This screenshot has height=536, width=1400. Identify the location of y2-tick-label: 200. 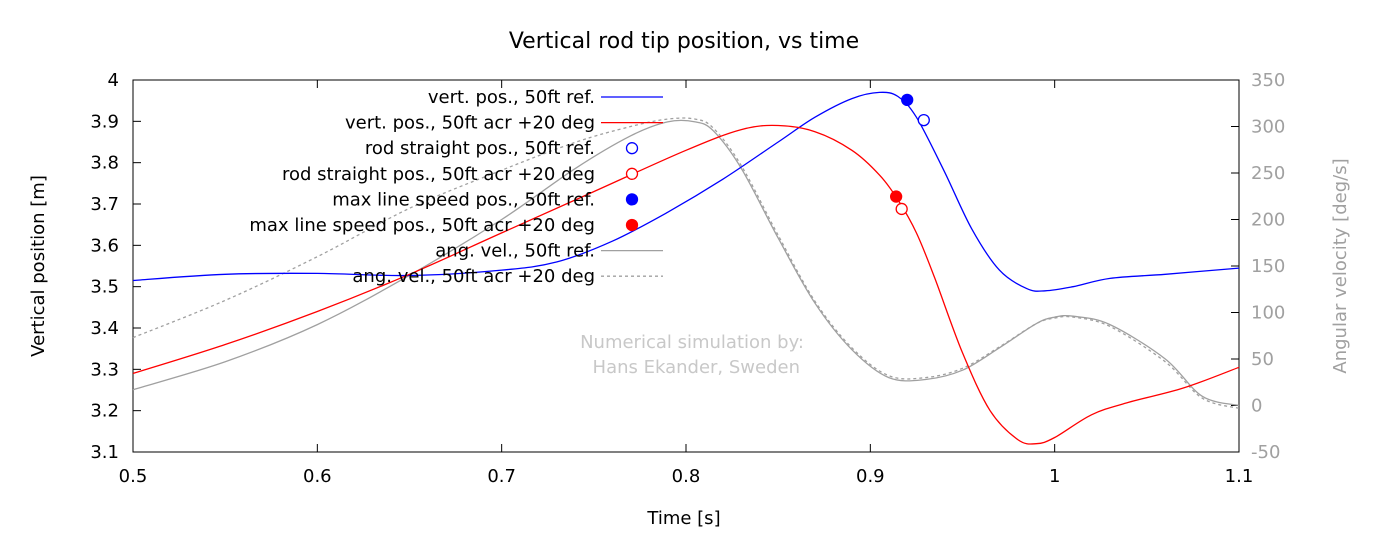
(1268, 220).